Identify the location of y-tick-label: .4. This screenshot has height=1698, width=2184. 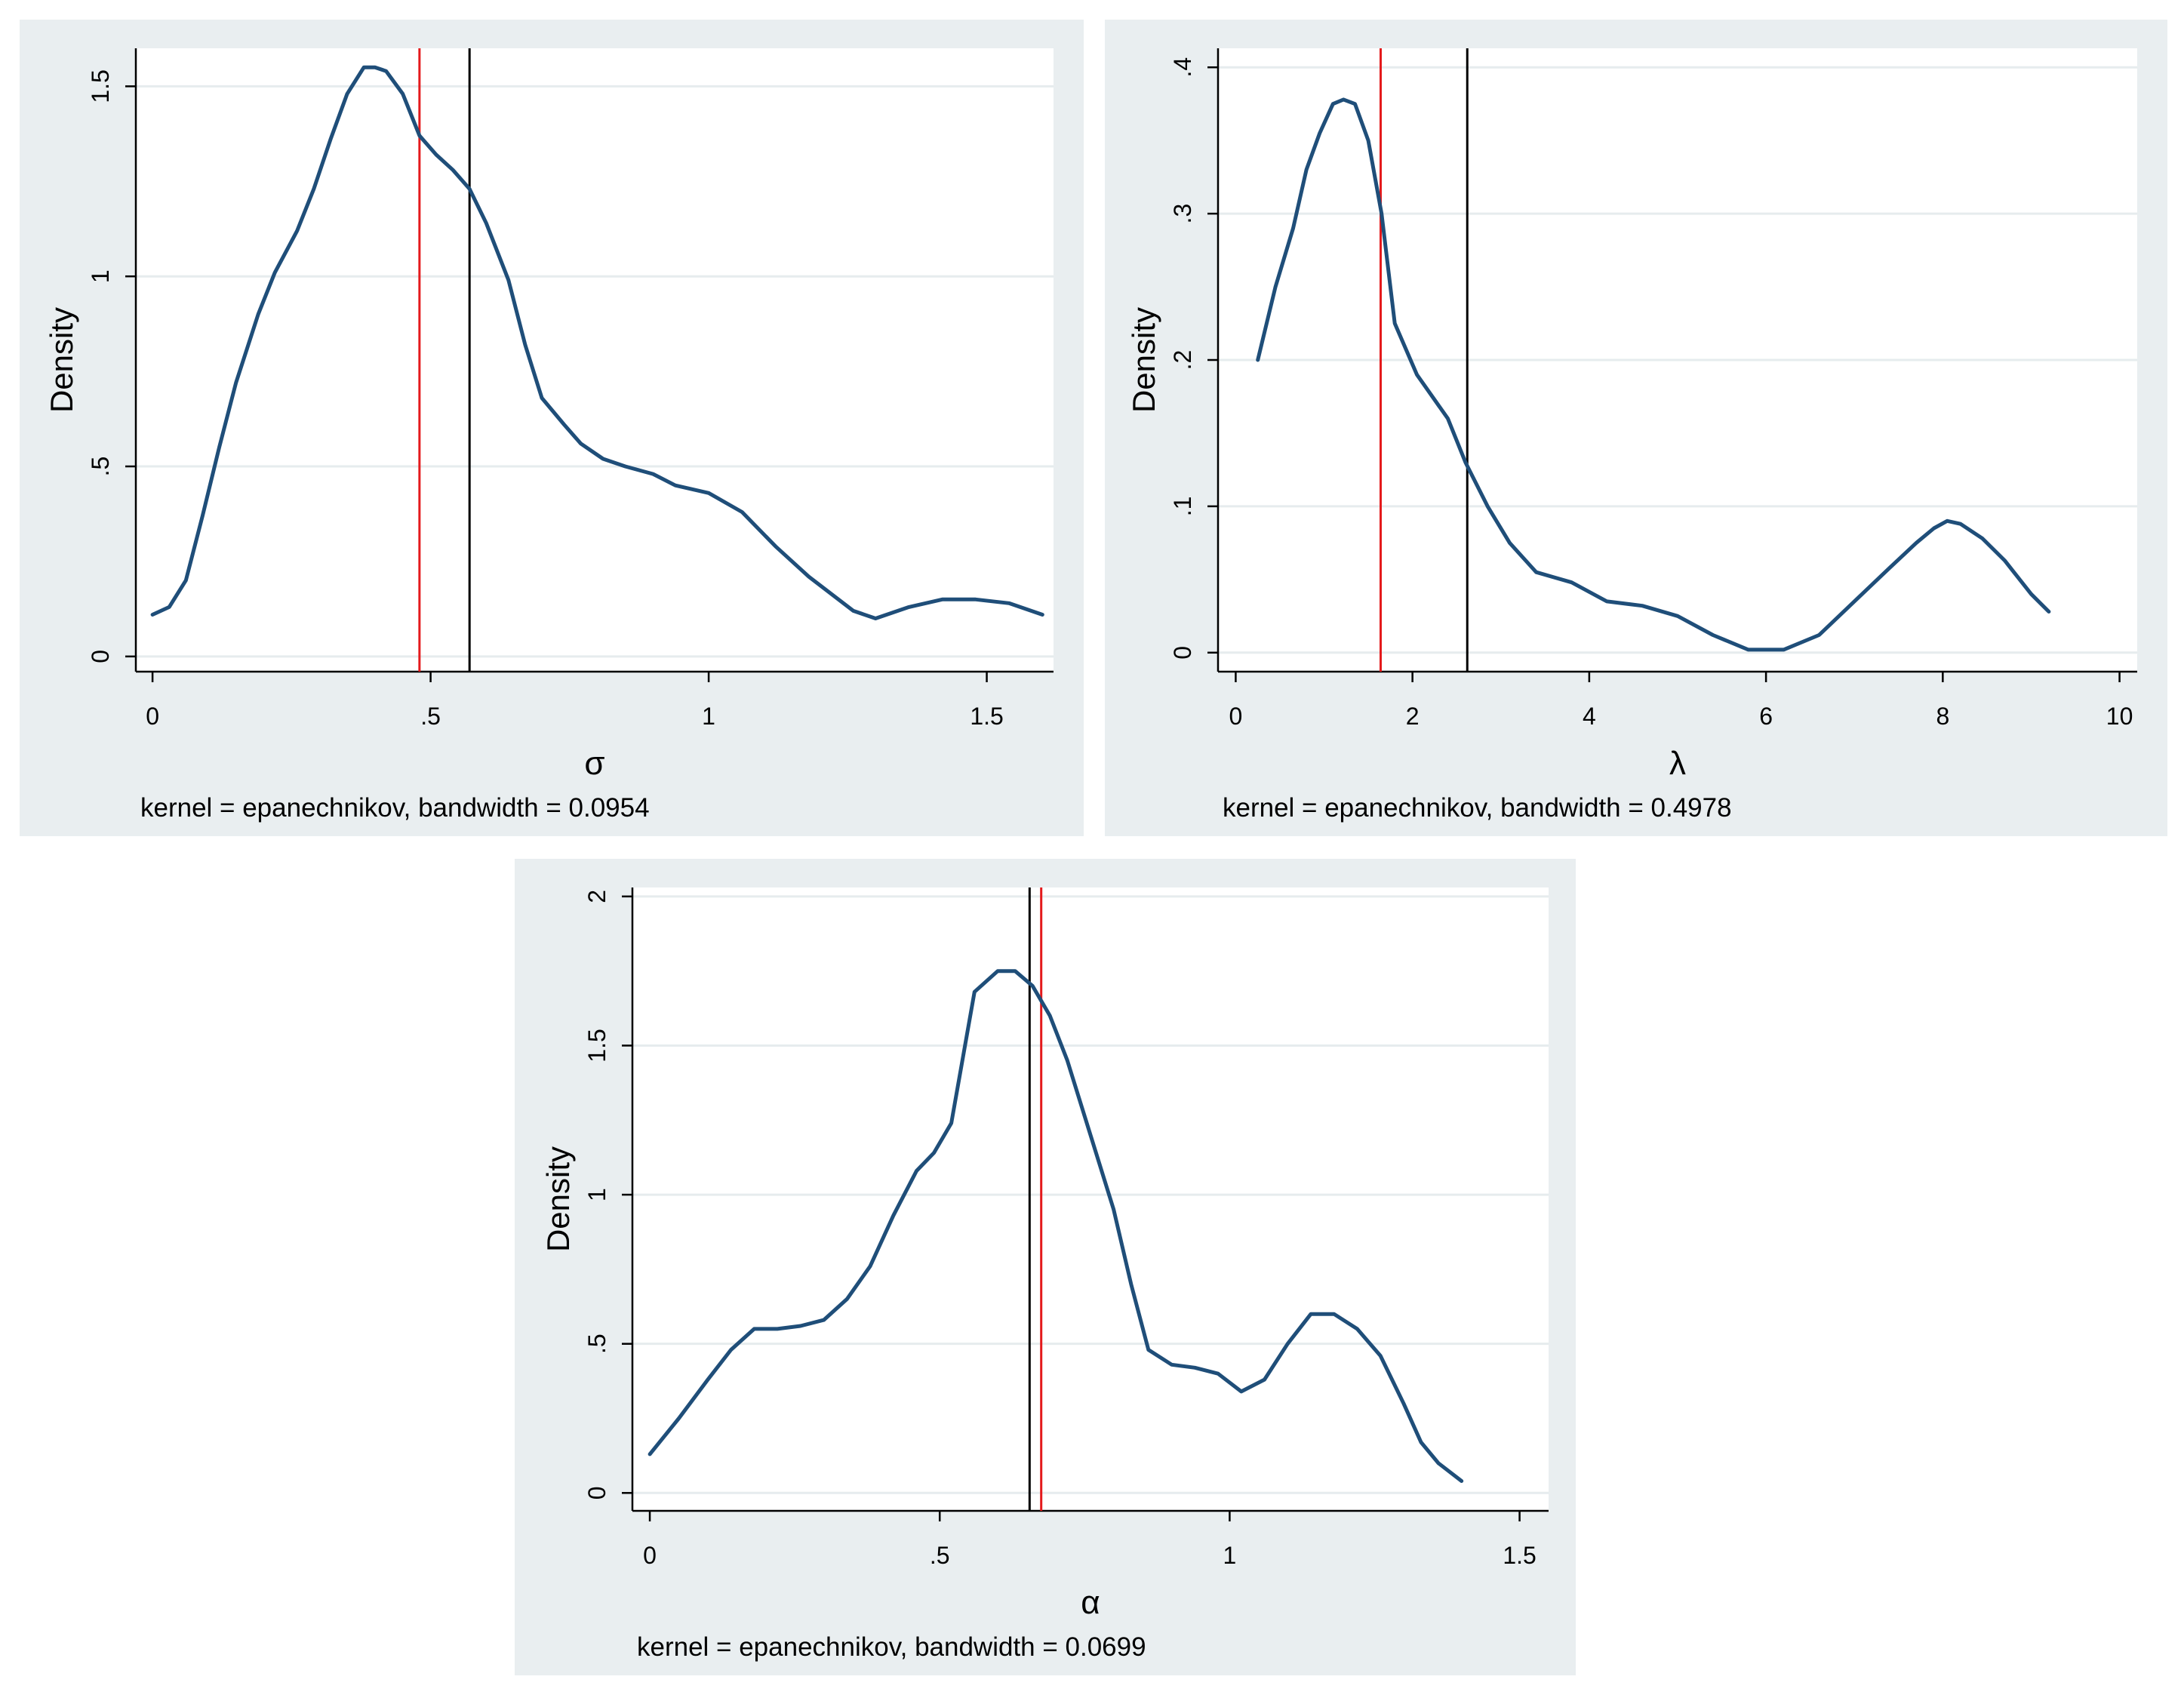
(1182, 67).